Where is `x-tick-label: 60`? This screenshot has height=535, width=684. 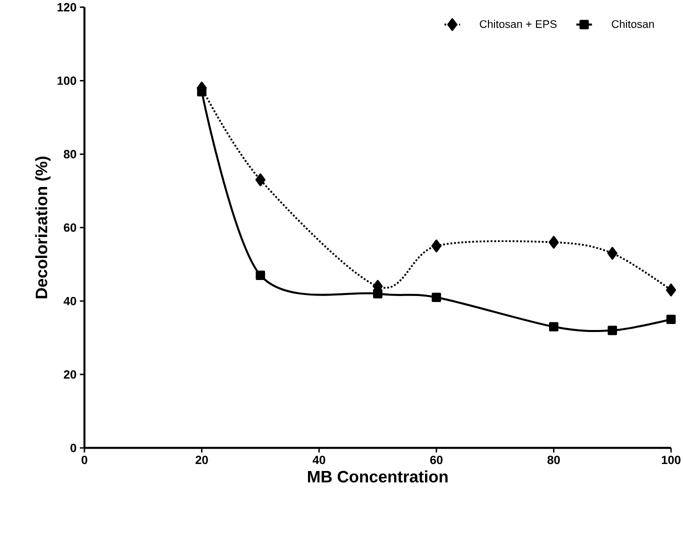 x-tick-label: 60 is located at coordinates (436, 460).